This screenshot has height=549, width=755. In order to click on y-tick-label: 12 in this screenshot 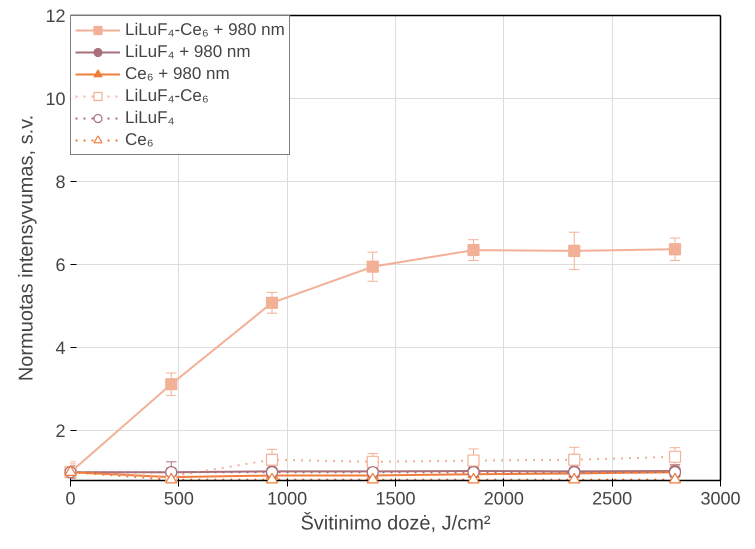, I will do `click(55, 16)`.